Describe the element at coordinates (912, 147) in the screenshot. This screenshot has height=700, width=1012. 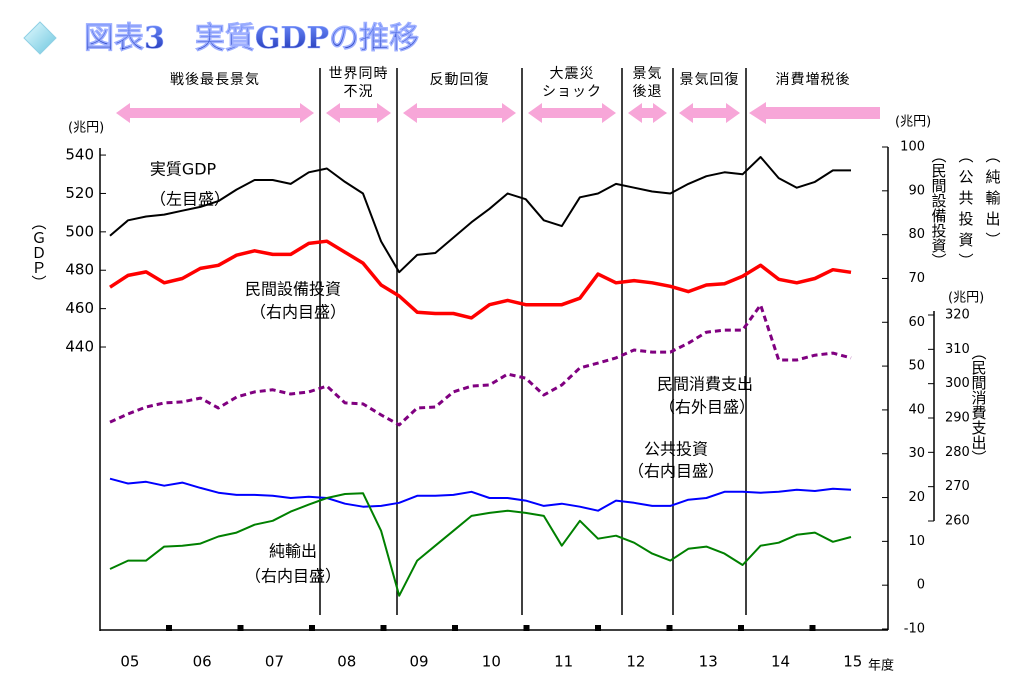
I see `y2-tick-label: 100` at that location.